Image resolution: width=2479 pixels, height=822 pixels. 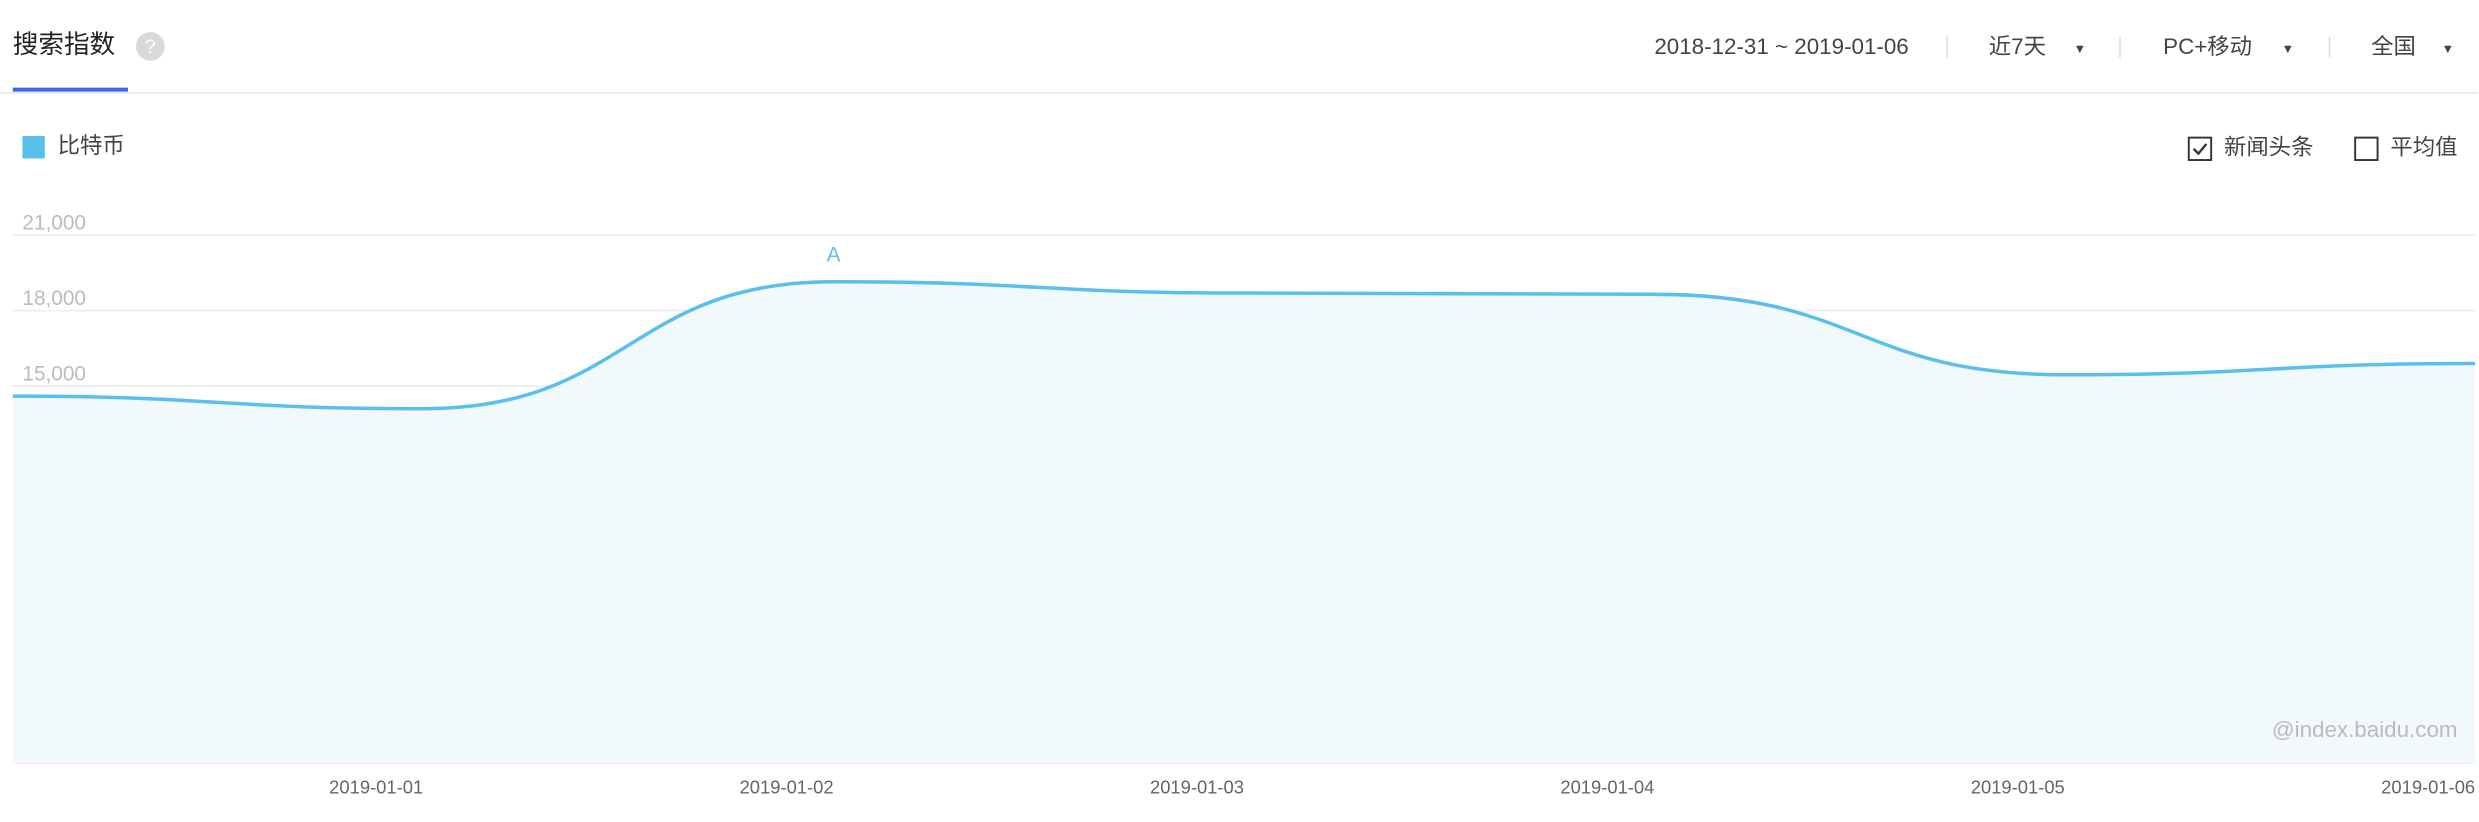 I want to click on x-tick-label: 2019-01-05, so click(x=2018, y=787).